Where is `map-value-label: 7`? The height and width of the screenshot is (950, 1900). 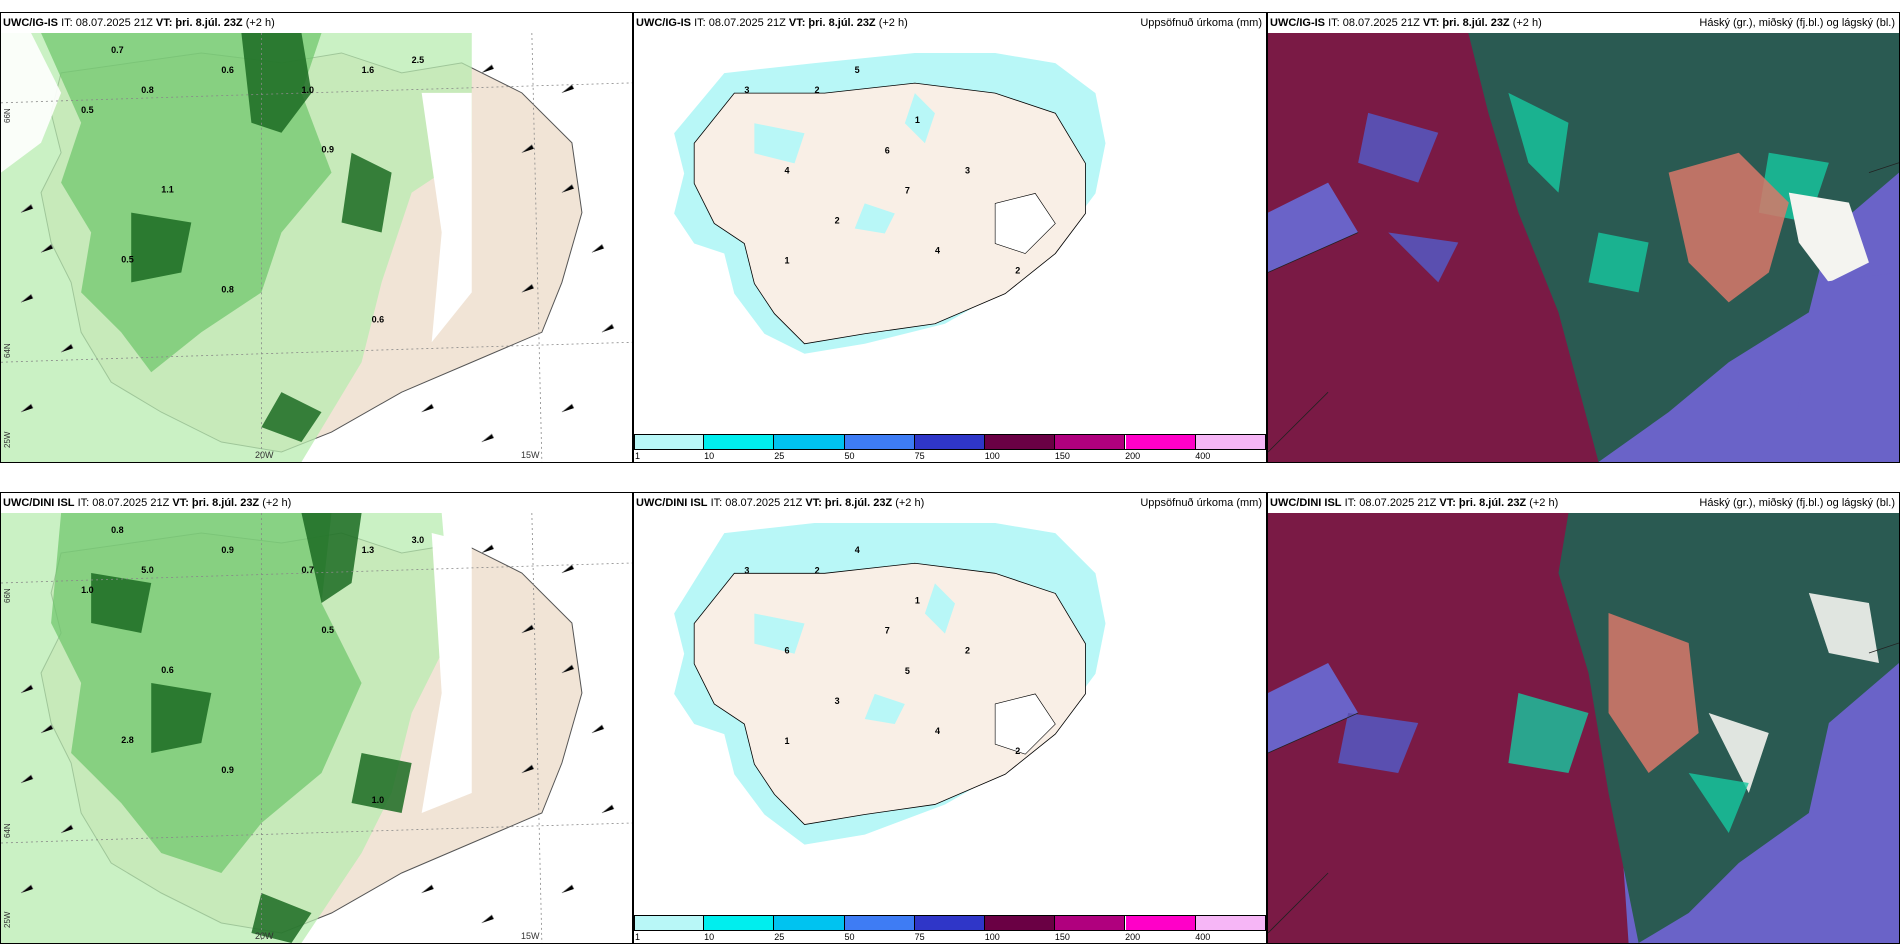
map-value-label: 7 is located at coordinates (887, 631).